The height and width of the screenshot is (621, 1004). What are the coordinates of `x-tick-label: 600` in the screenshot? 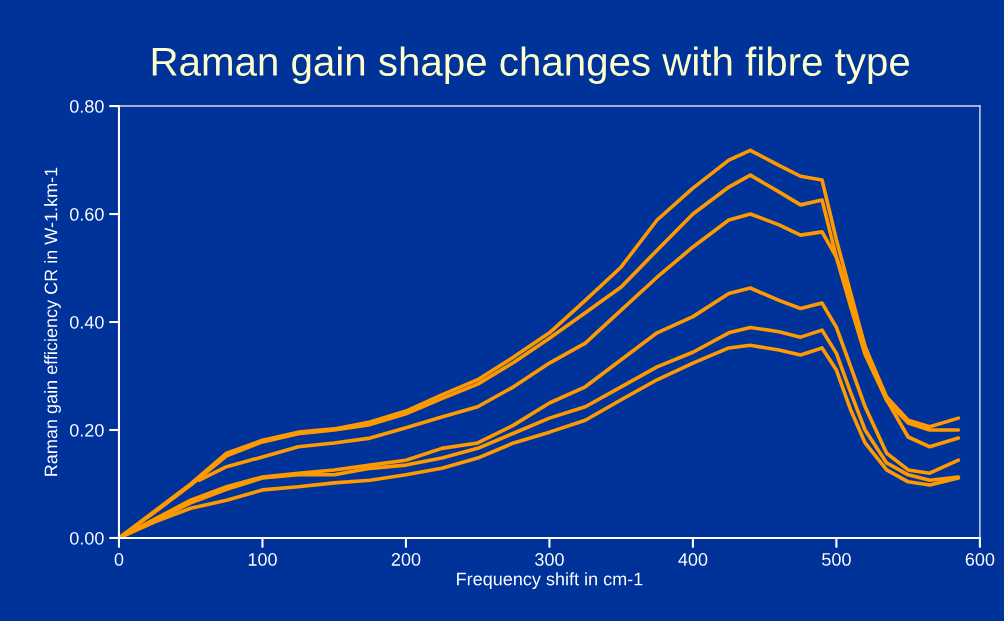 It's located at (980, 559).